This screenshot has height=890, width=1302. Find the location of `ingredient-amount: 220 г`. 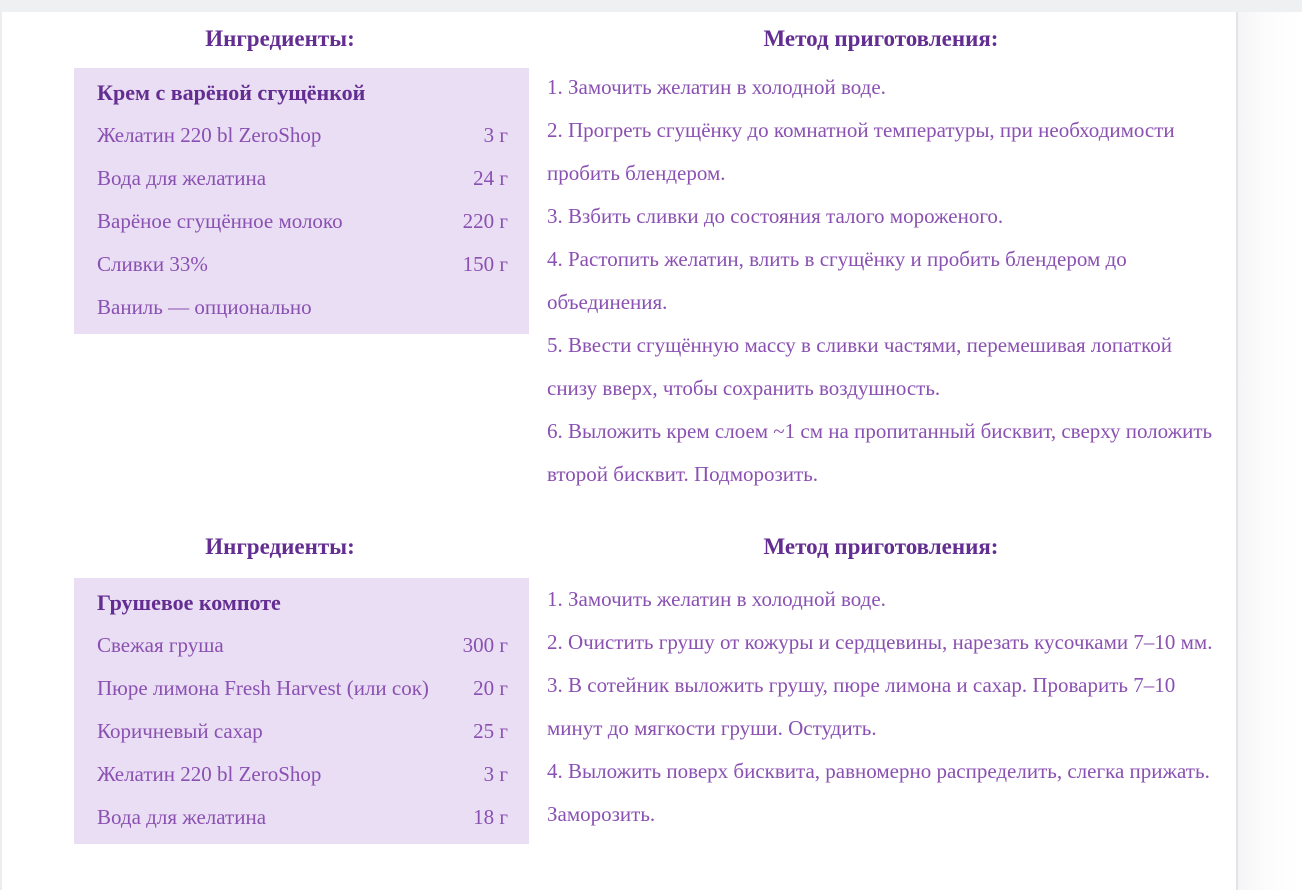

ingredient-amount: 220 г is located at coordinates (485, 221).